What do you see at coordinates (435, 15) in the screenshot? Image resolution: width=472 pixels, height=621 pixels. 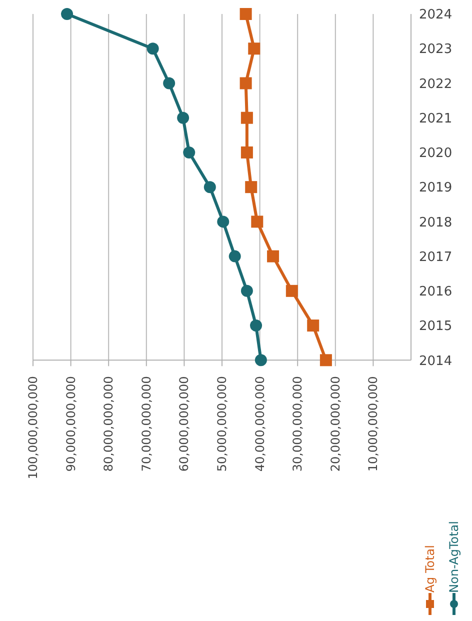 I see `y-tick-label: 2024` at bounding box center [435, 15].